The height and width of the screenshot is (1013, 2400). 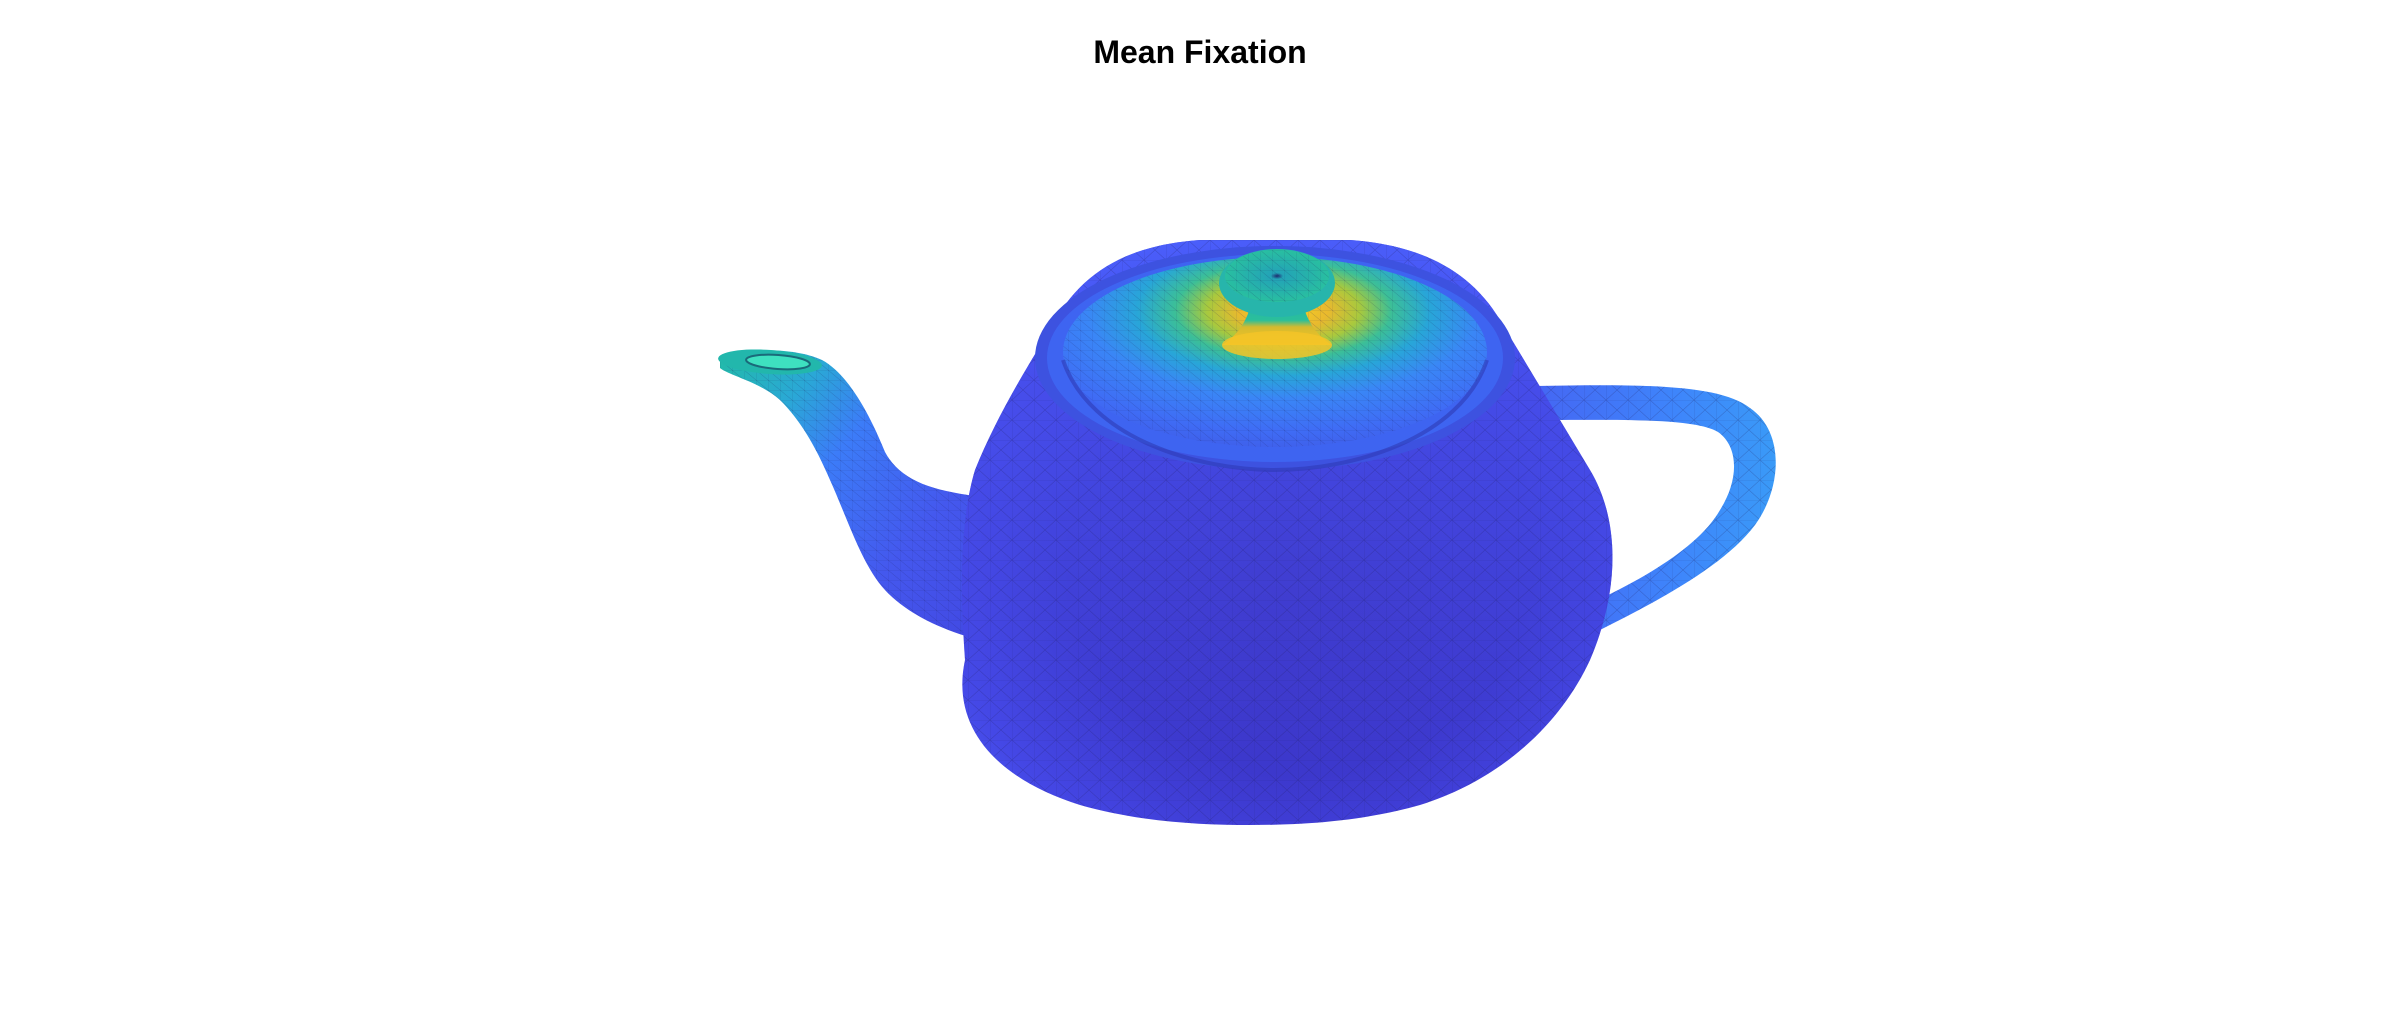 I want to click on teapot-knob, so click(x=1277, y=304).